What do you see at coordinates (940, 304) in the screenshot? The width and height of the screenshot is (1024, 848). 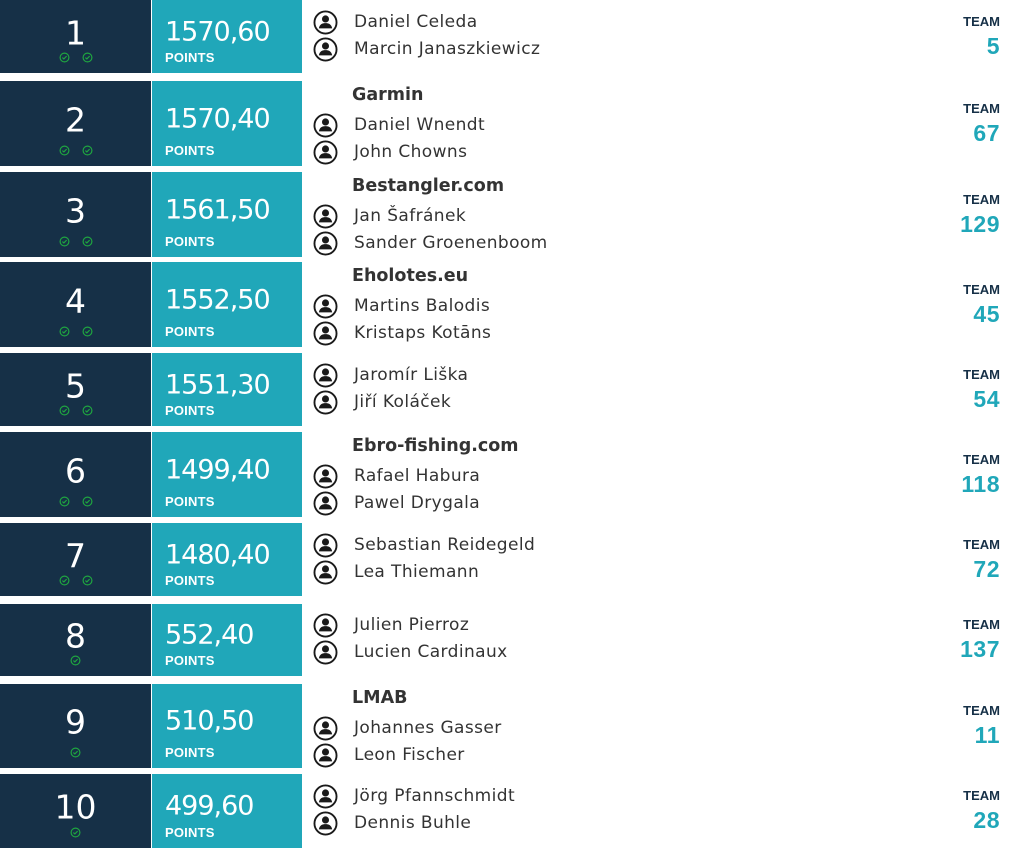 I see `team-id: TEAM 45` at bounding box center [940, 304].